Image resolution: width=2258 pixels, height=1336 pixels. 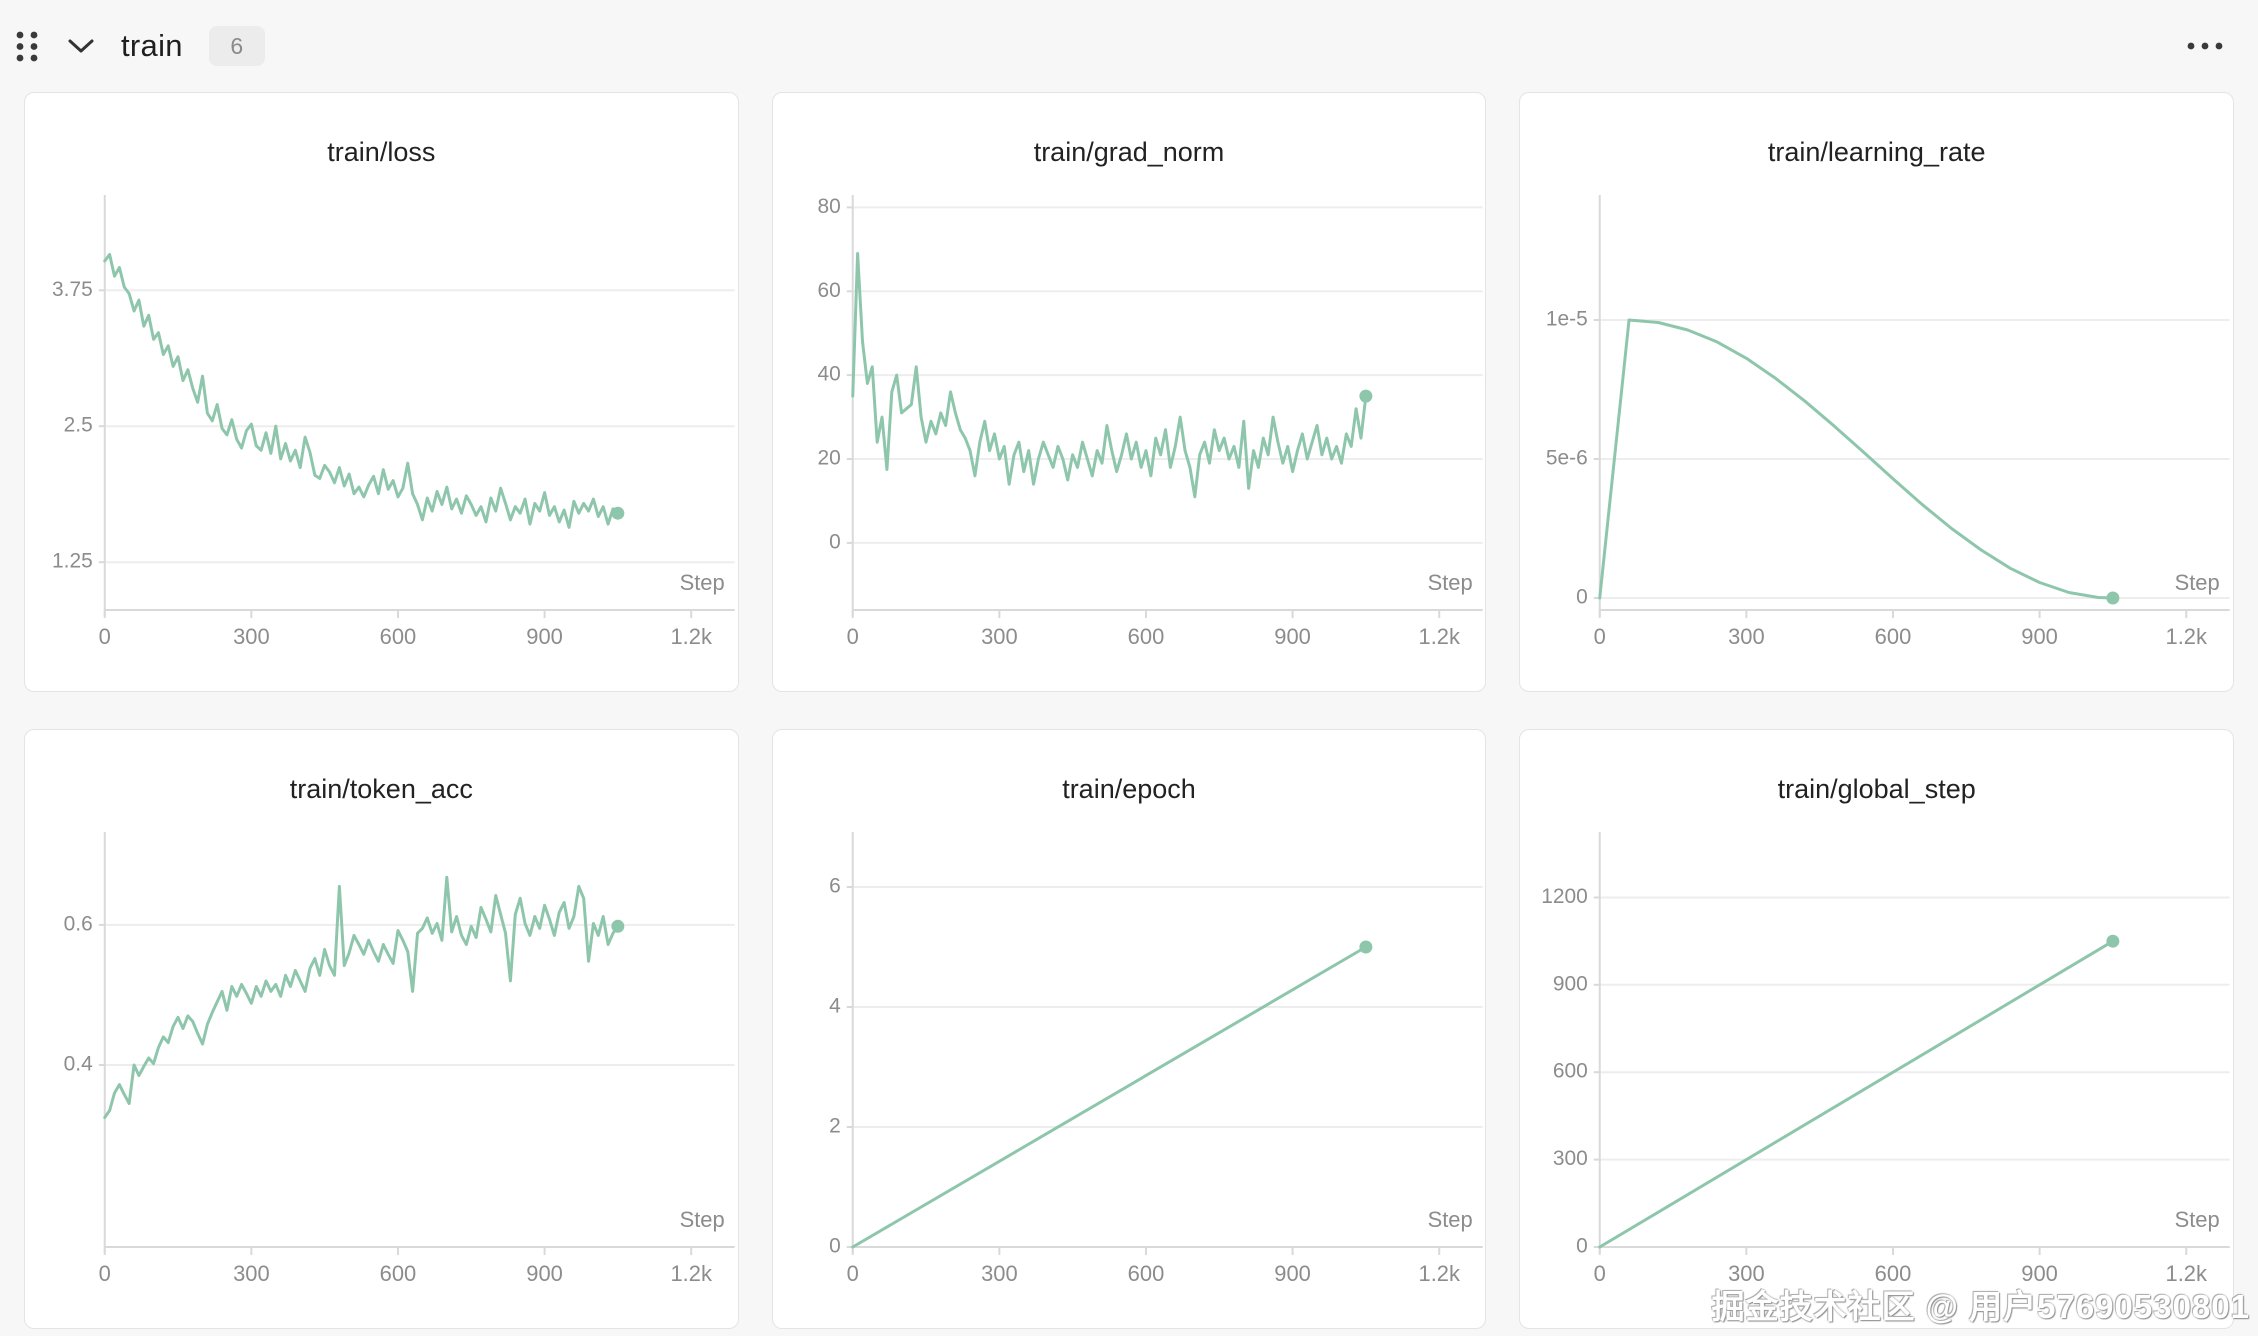 I want to click on chart-card: train/token_acc 0.4 0.6 0 300 600 900 1.2k Step, so click(x=381, y=1029).